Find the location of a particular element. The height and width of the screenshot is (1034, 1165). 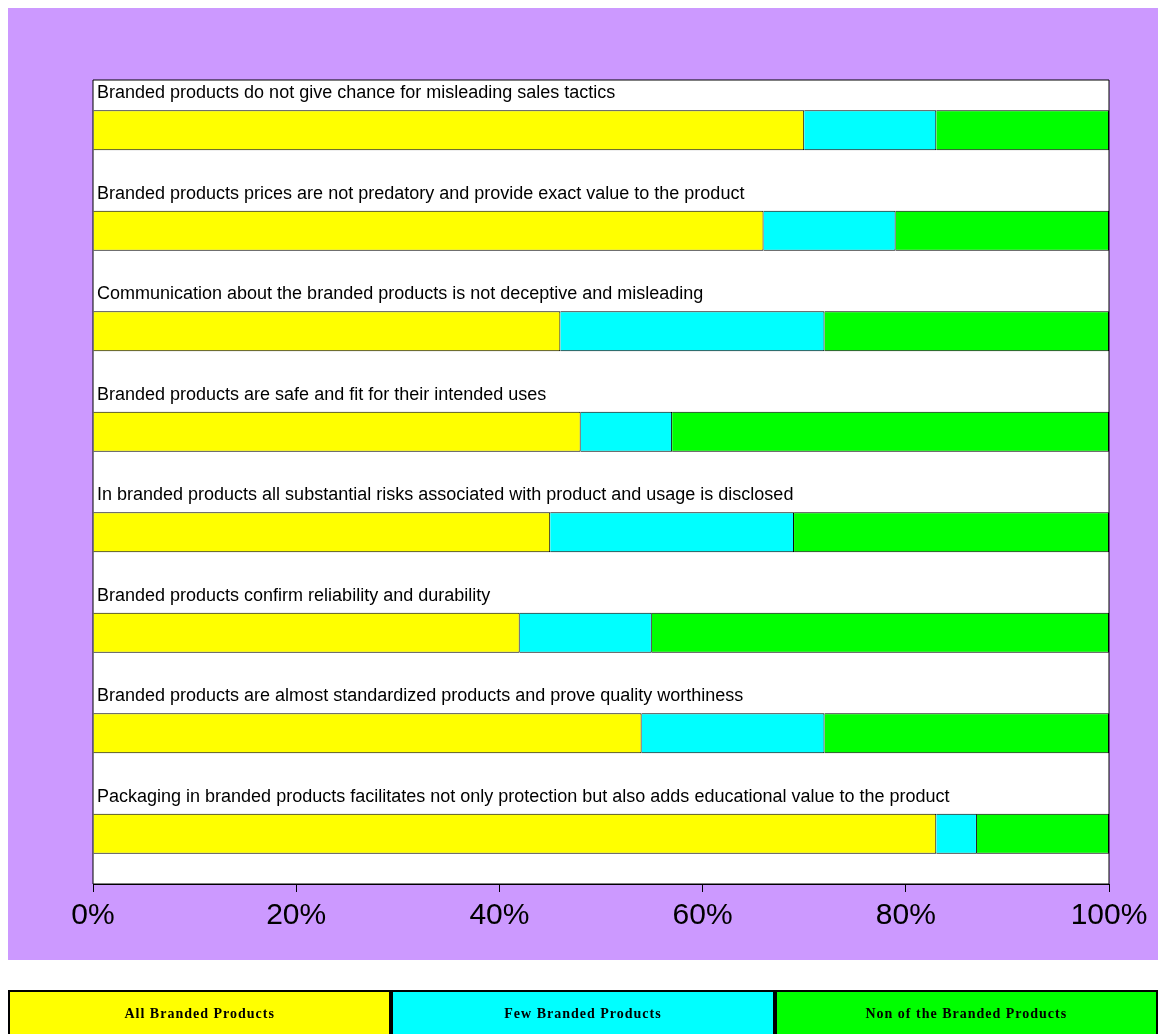

y-tick-label: In branded products all substantial risks associated with product and usage is disclosed is located at coordinates (445, 494).